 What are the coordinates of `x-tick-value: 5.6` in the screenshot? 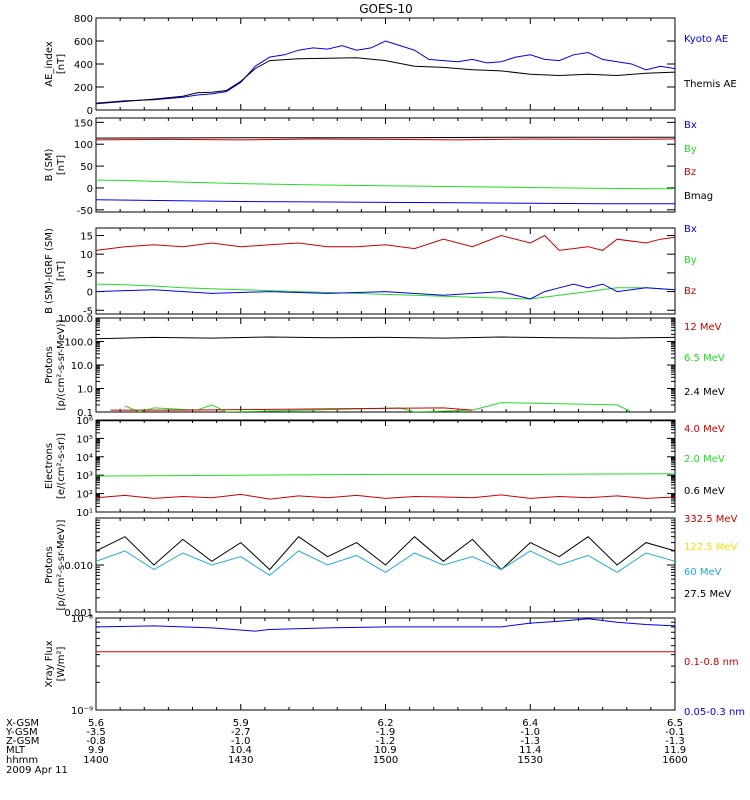 It's located at (96, 723).